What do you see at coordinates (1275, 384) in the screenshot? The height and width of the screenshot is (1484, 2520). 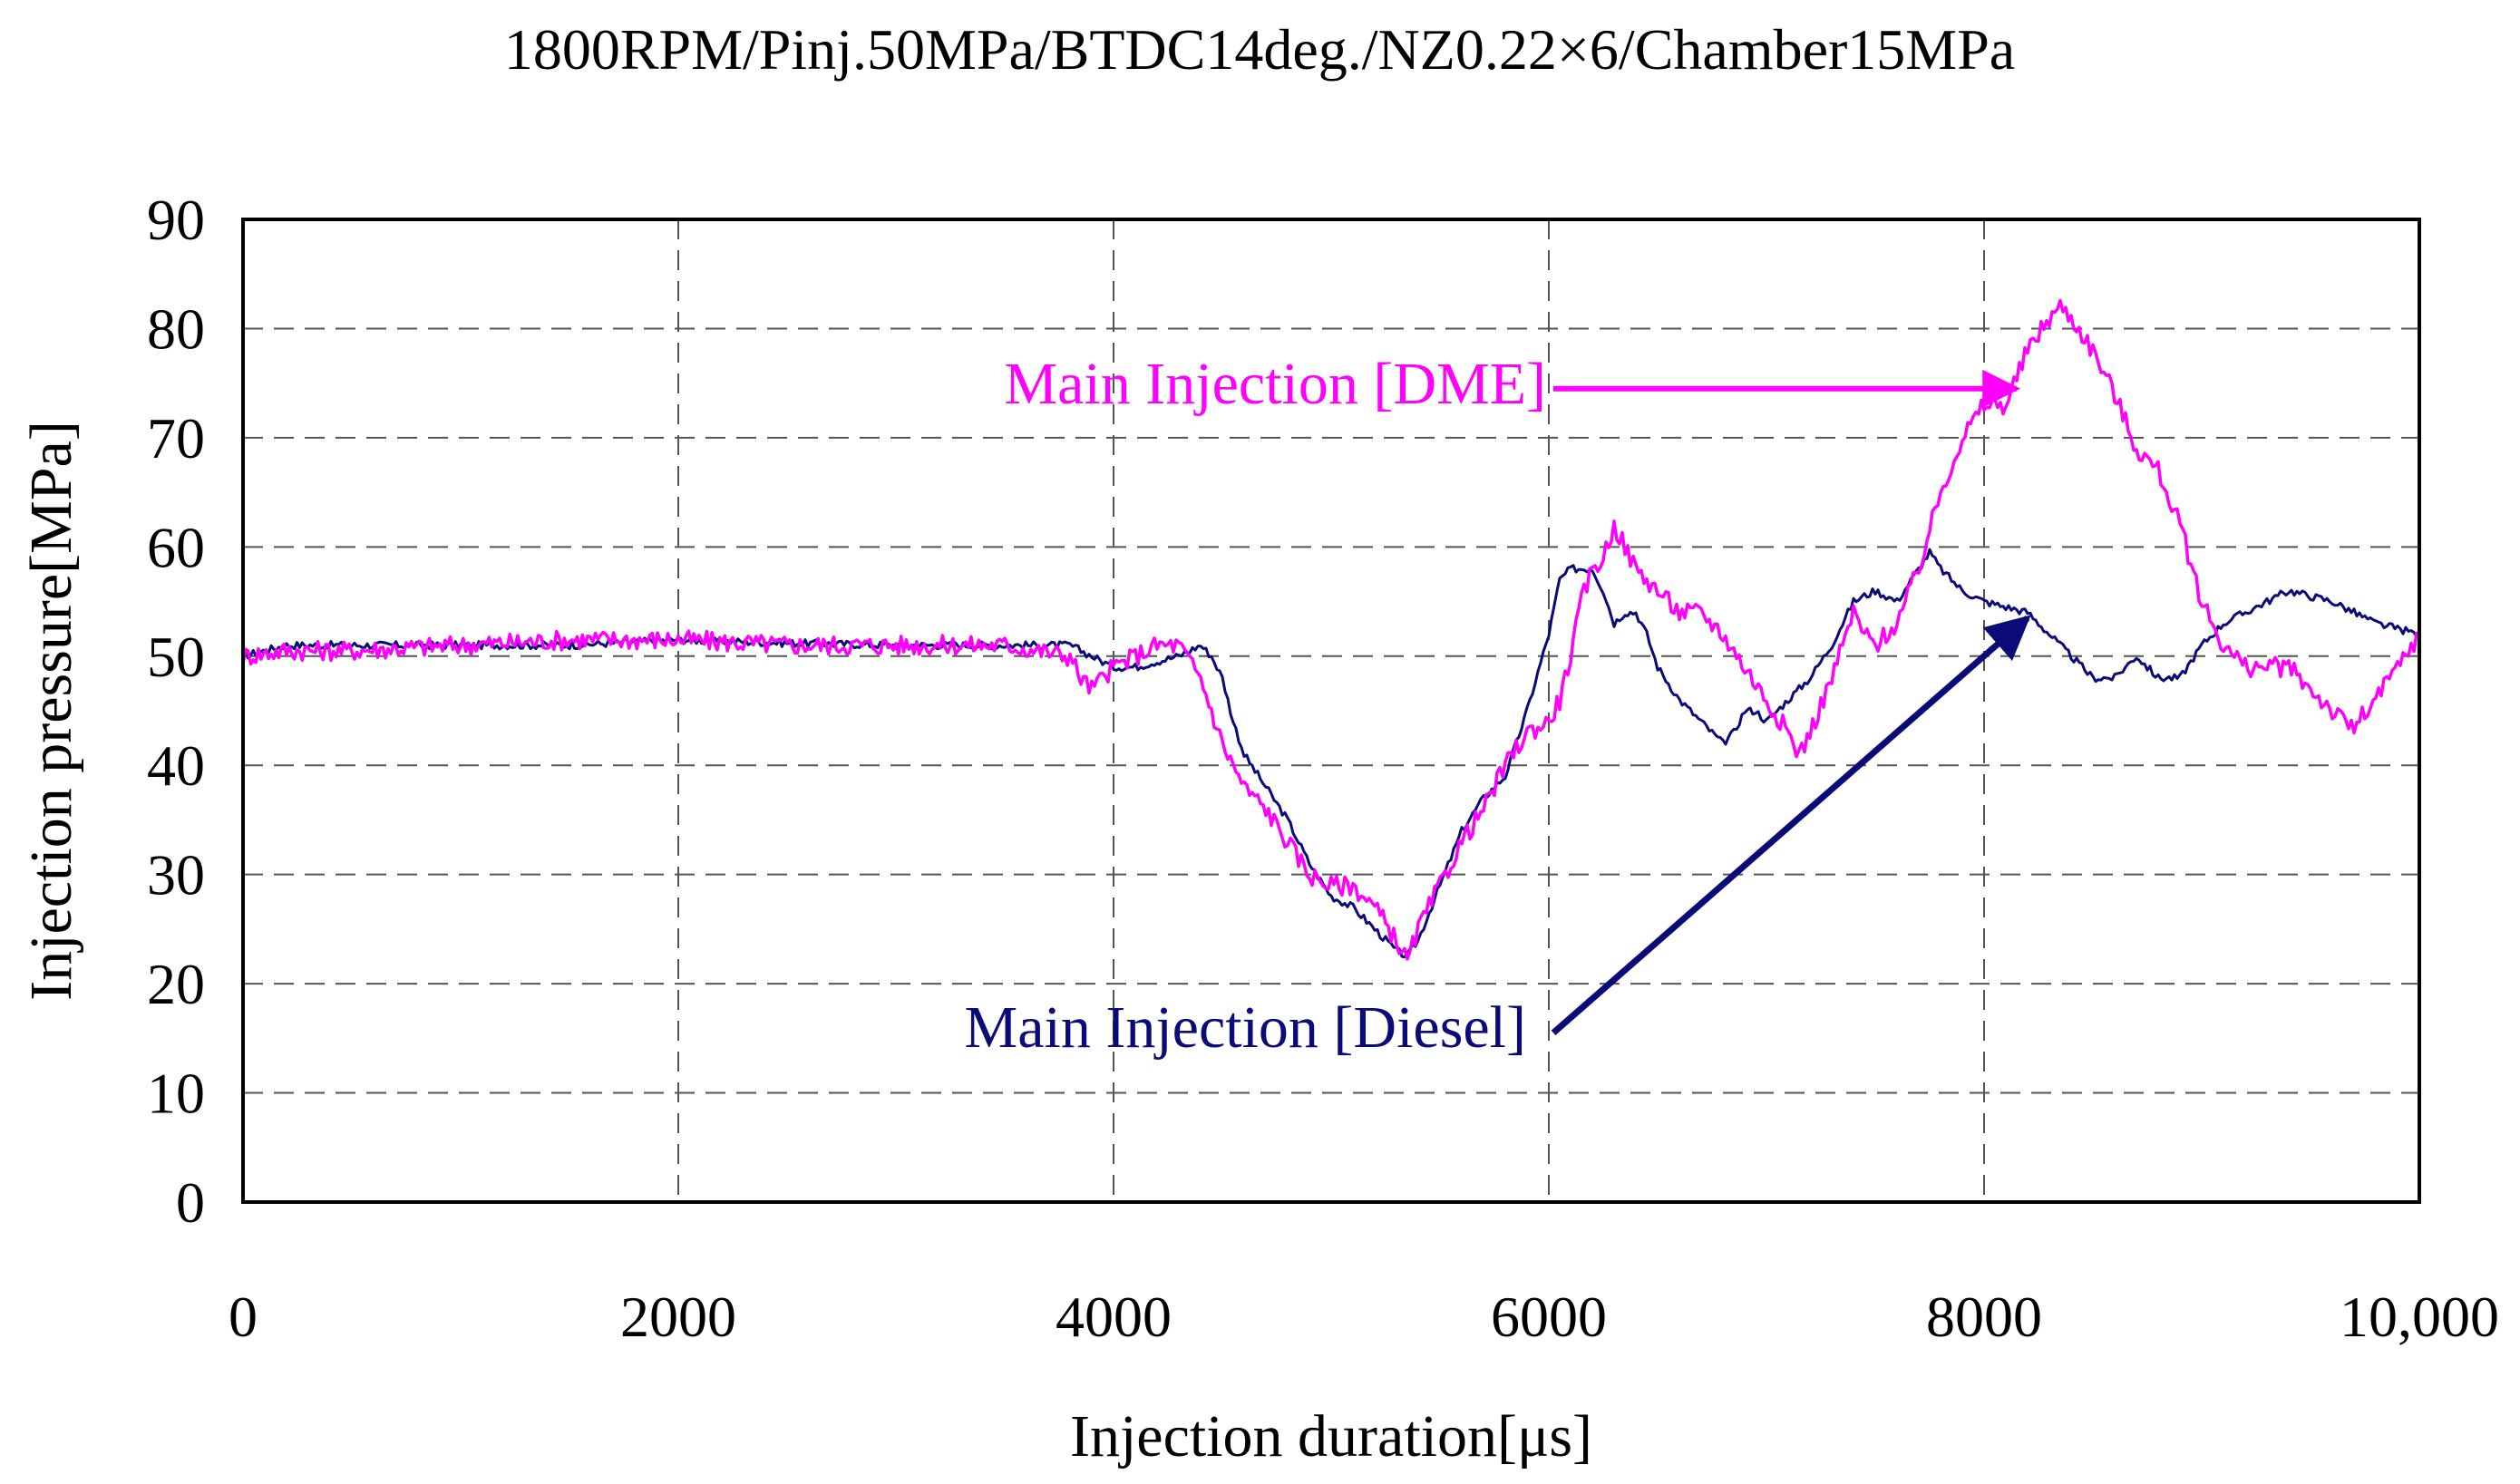 I see `annotation-dme-label: Main Injection [DME]` at bounding box center [1275, 384].